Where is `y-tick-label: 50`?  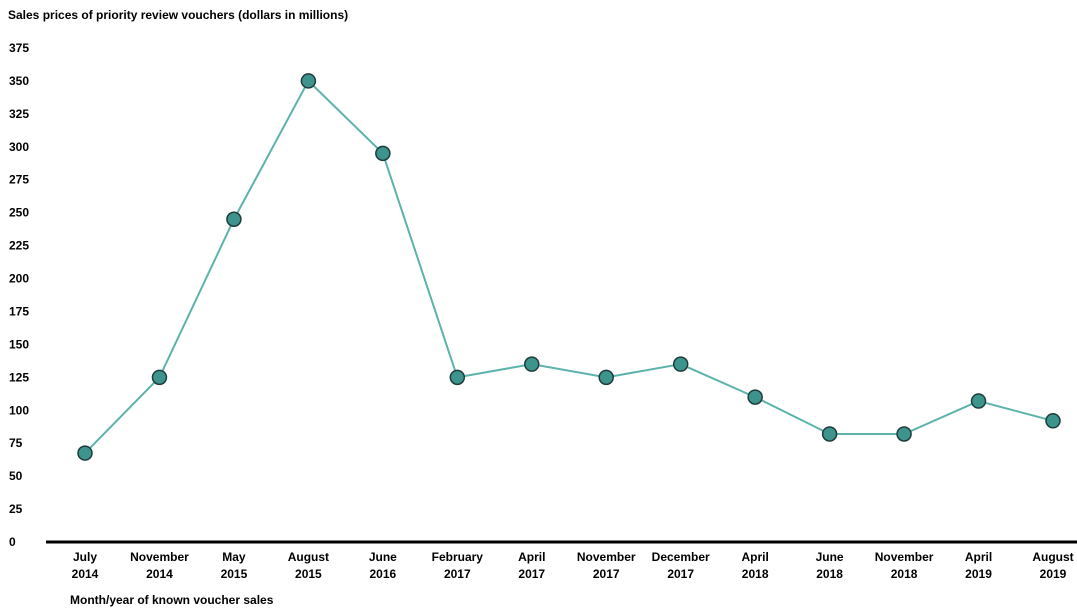 y-tick-label: 50 is located at coordinates (16, 476).